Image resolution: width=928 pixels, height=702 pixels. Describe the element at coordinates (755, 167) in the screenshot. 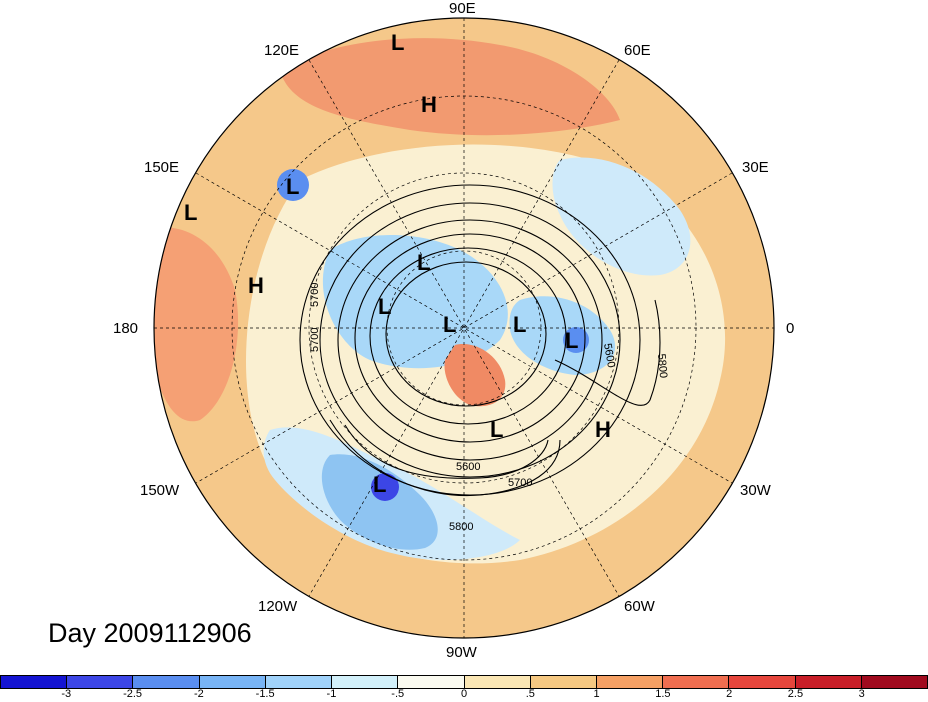

I see `longitude-label-30e: 30E` at that location.